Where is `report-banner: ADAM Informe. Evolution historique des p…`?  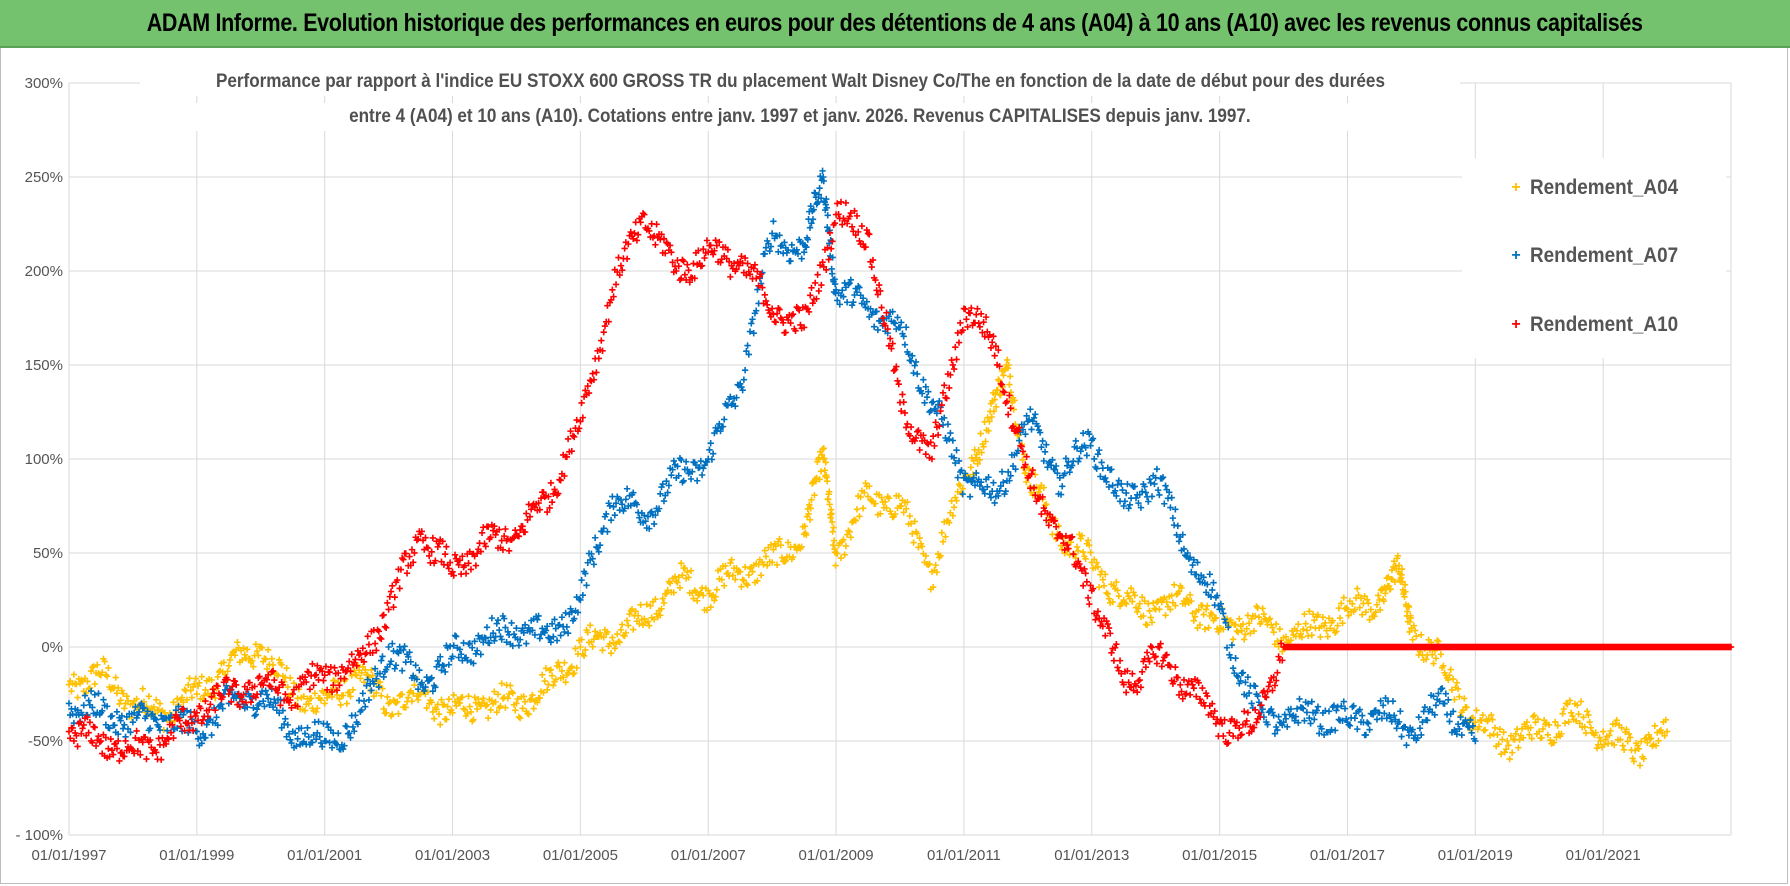
report-banner: ADAM Informe. Evolution historique des p… is located at coordinates (895, 24).